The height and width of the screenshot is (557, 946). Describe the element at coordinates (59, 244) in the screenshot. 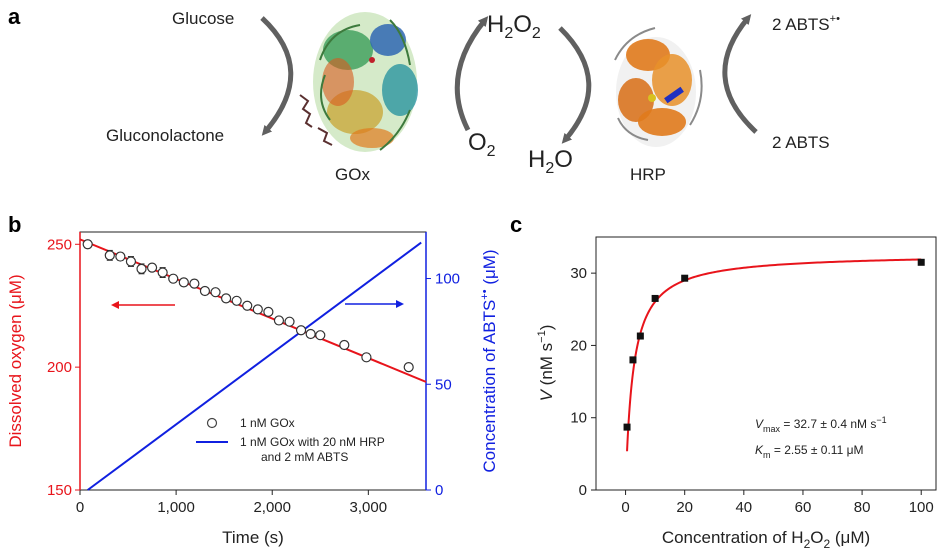

I see `y-left-tick-label: 250` at that location.